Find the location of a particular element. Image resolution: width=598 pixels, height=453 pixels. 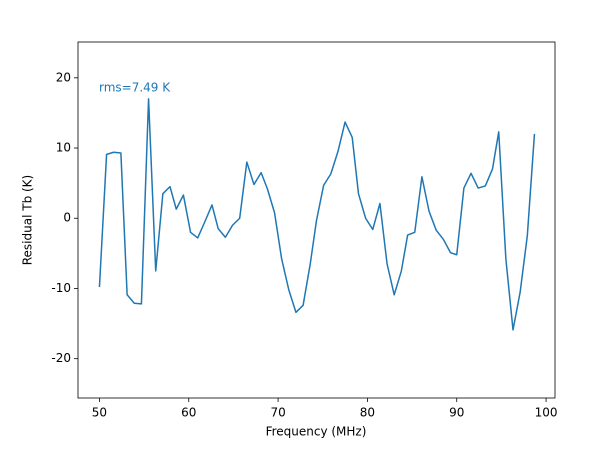

x-tick-label: 50 is located at coordinates (99, 413).